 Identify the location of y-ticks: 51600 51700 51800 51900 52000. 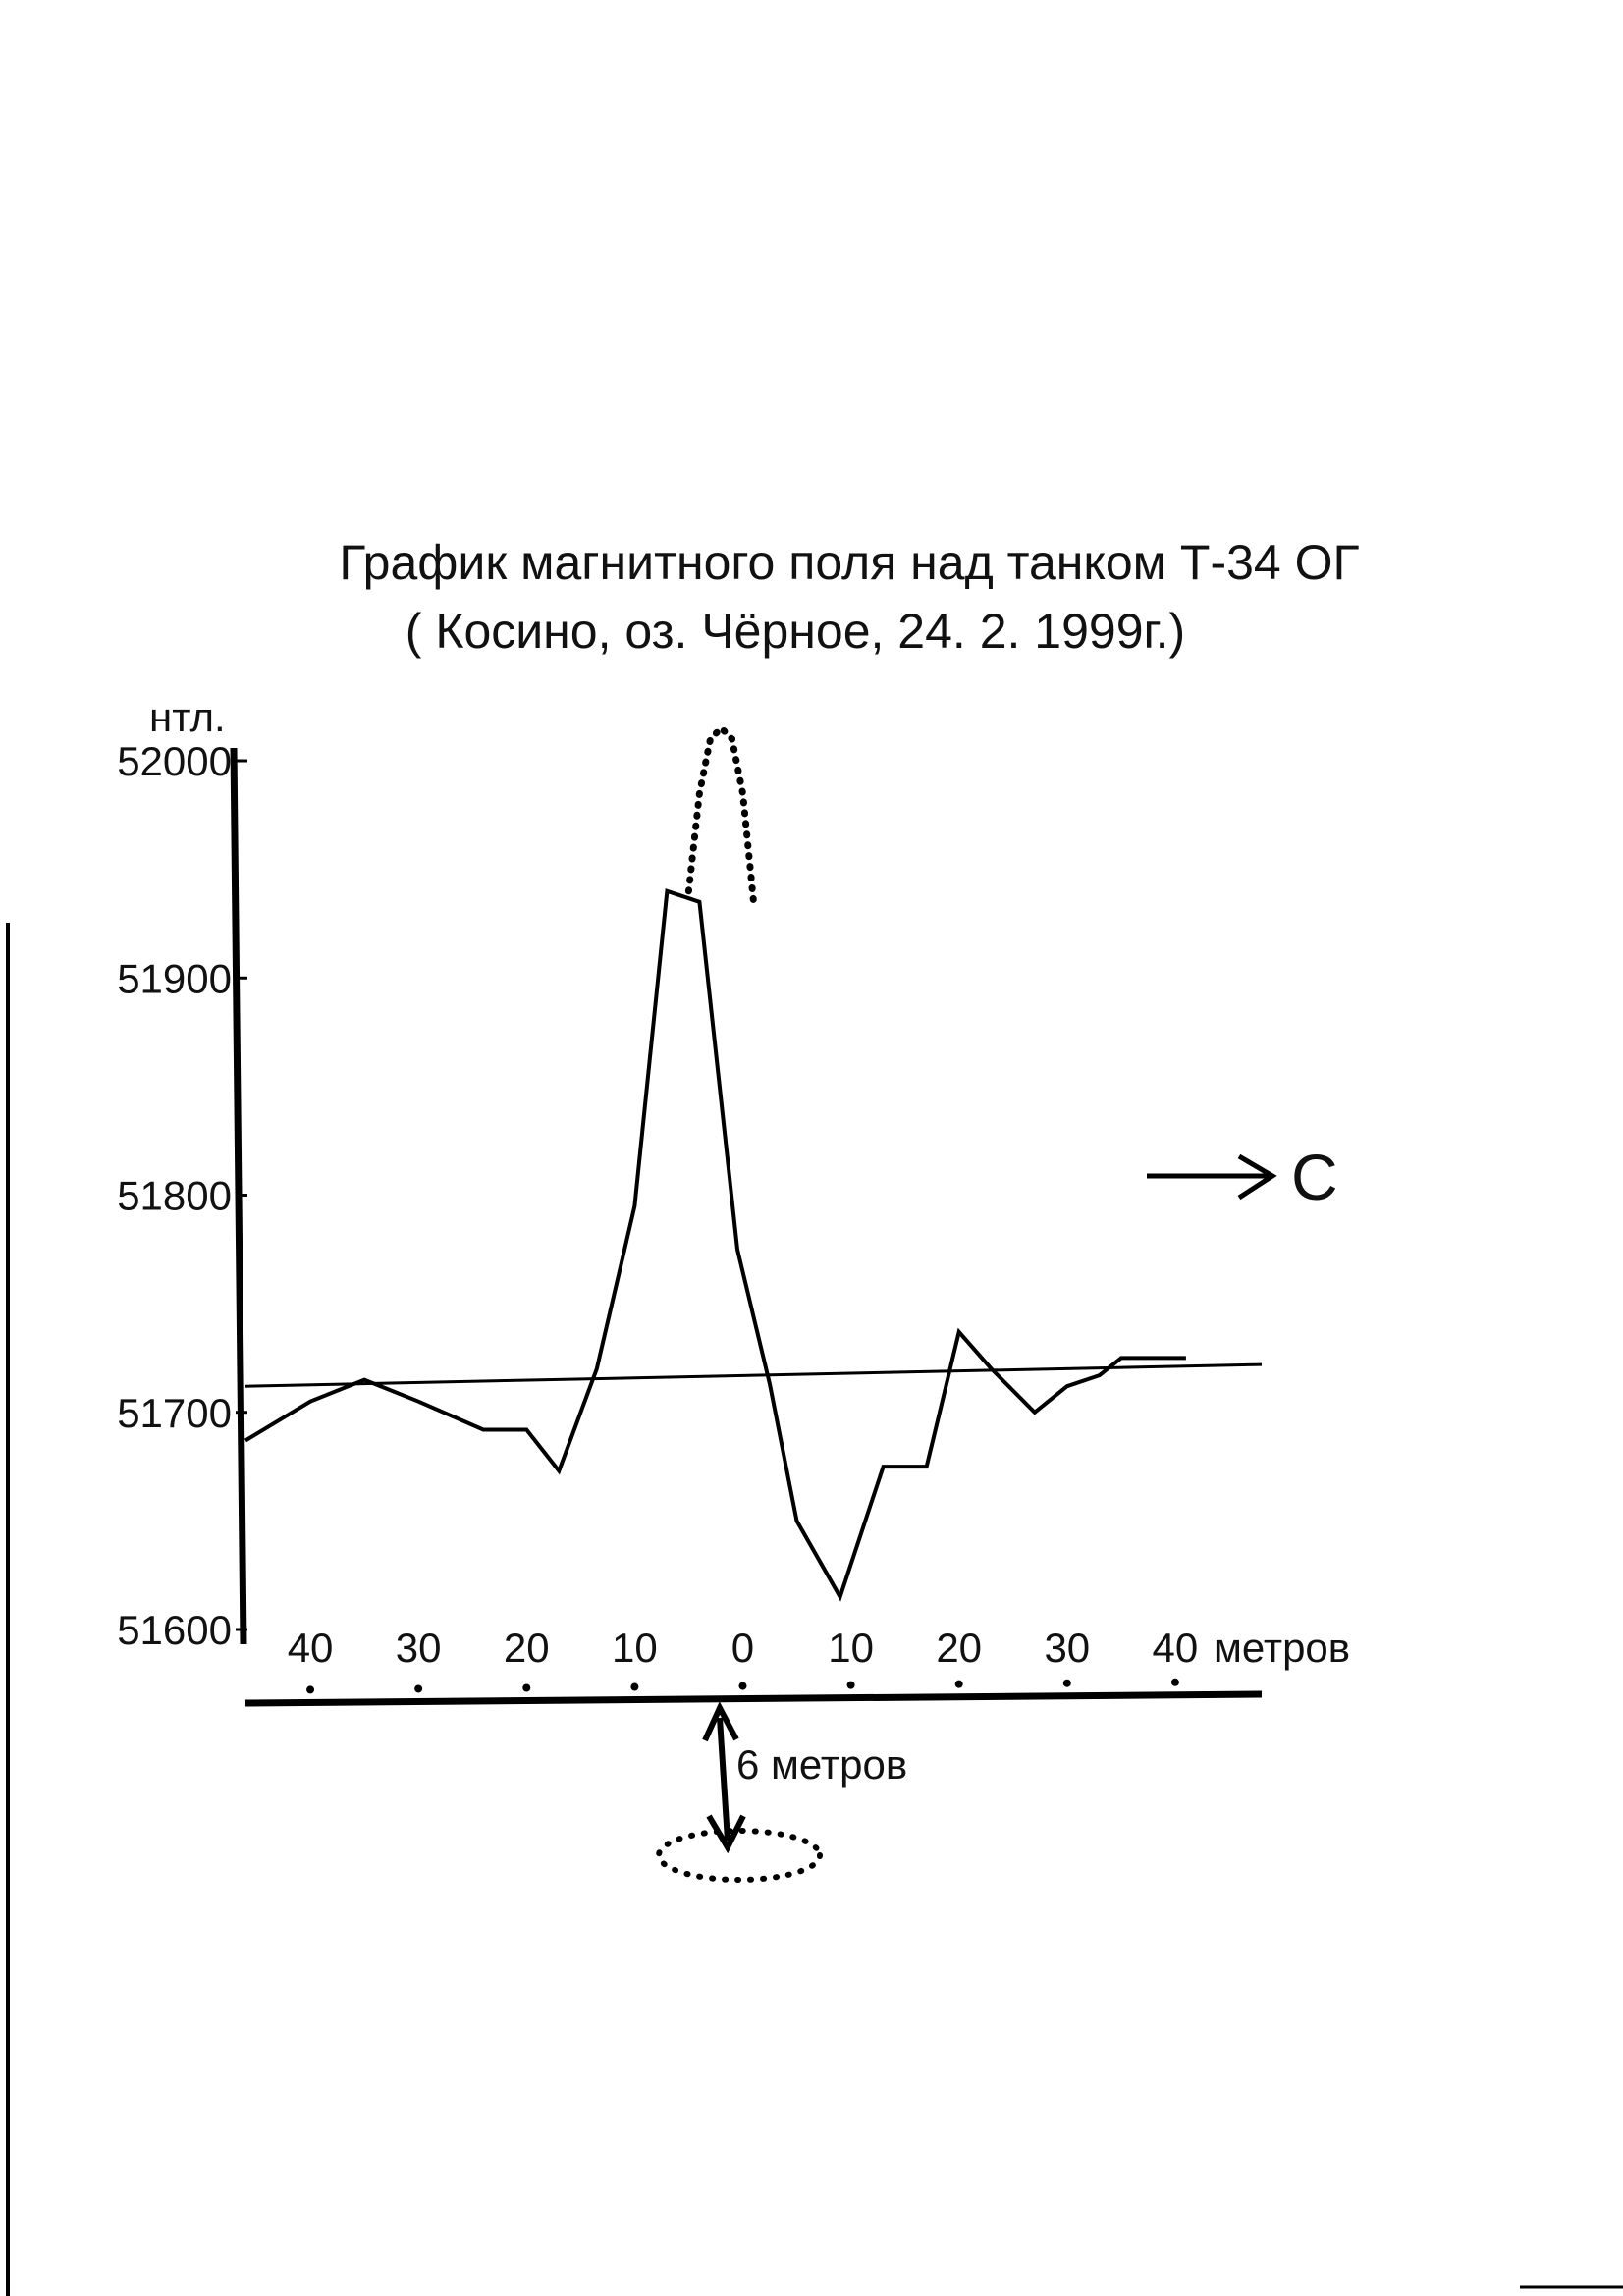
(182, 1195).